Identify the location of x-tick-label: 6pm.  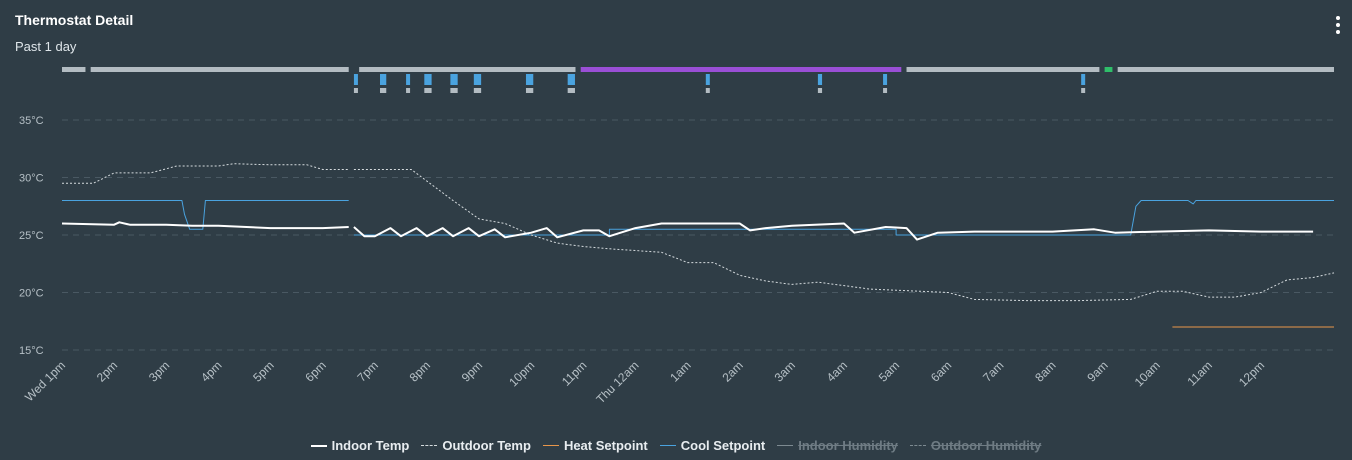
(315, 371).